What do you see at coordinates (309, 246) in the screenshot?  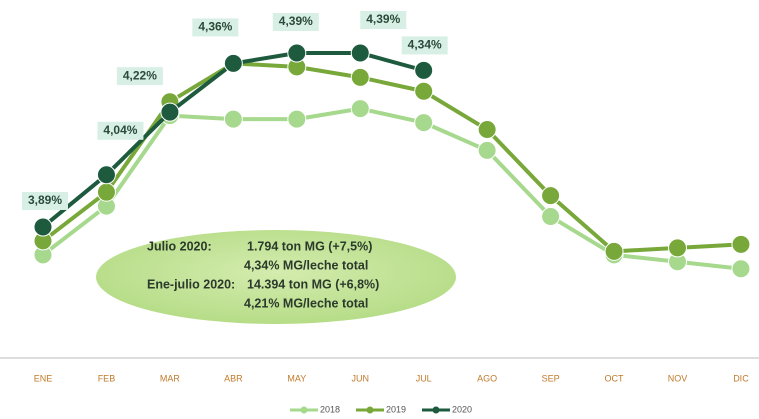 I see `annotation-text: 1.794 ton MG (+7,5%)` at bounding box center [309, 246].